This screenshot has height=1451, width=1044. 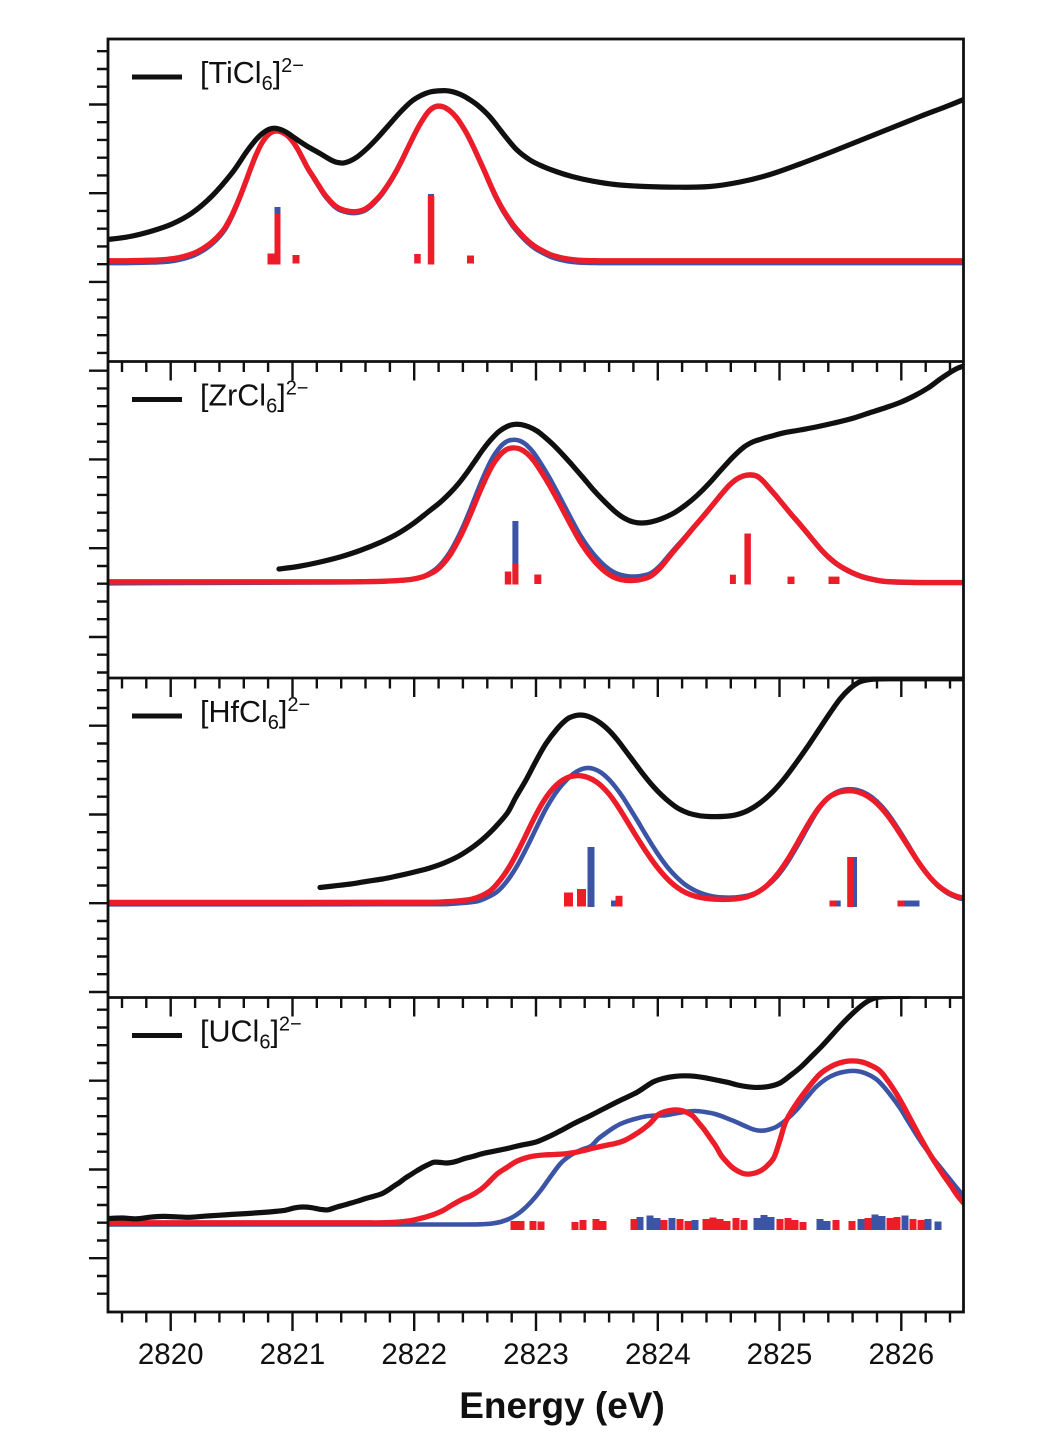 What do you see at coordinates (171, 1354) in the screenshot?
I see `svg-text: 2820` at bounding box center [171, 1354].